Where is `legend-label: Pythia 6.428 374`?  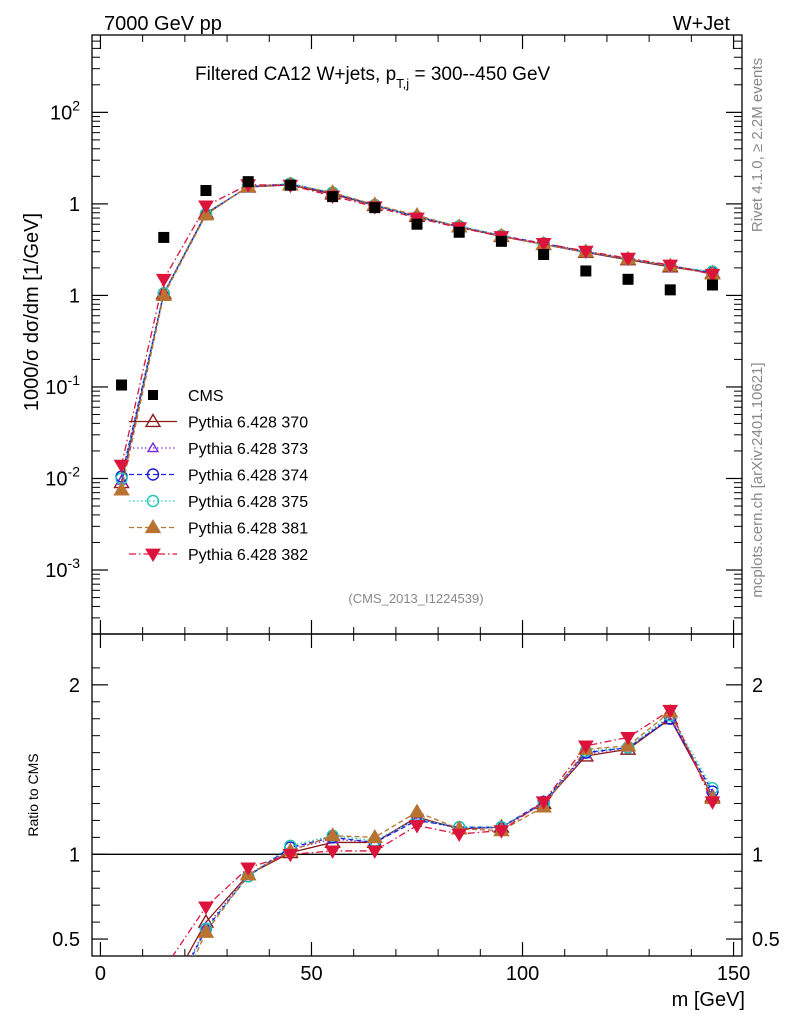 legend-label: Pythia 6.428 374 is located at coordinates (248, 476).